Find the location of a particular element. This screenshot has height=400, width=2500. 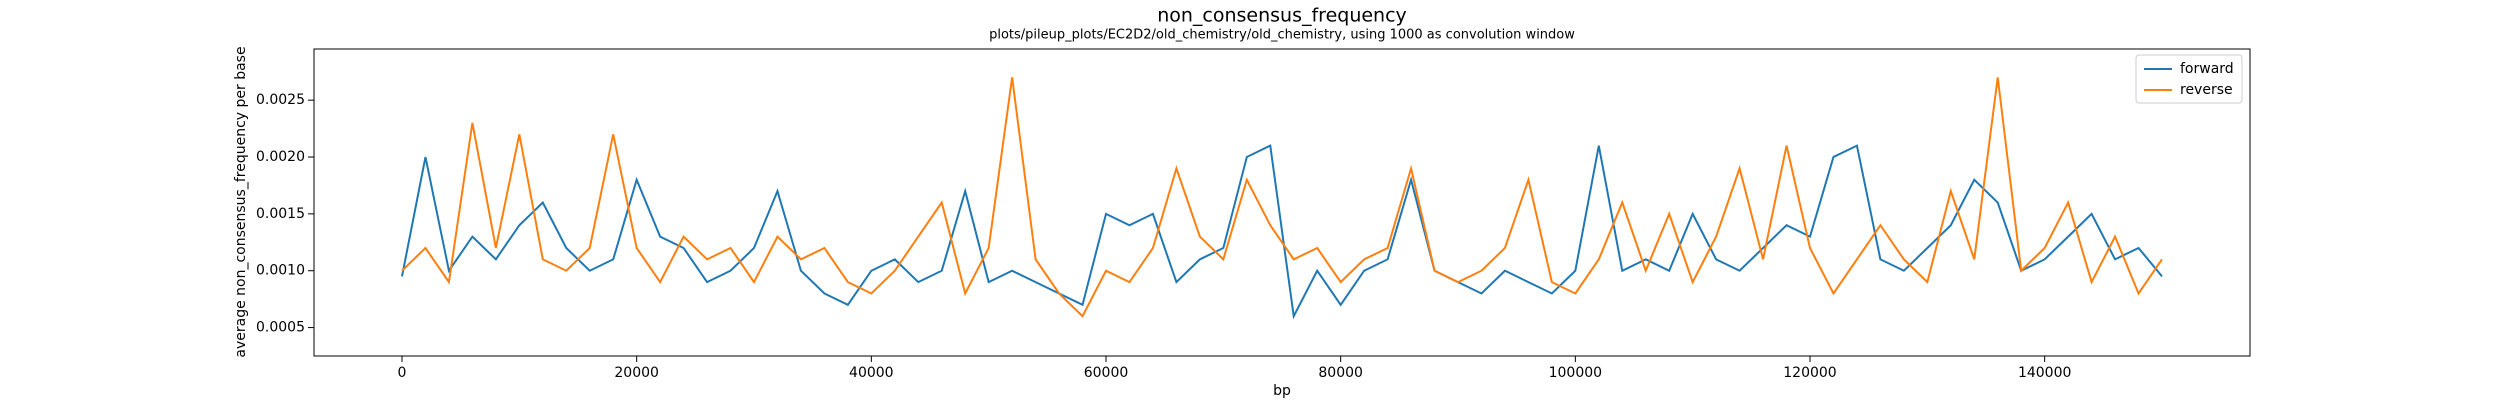

chart-title: non_consensus_frequency is located at coordinates (1282, 16).